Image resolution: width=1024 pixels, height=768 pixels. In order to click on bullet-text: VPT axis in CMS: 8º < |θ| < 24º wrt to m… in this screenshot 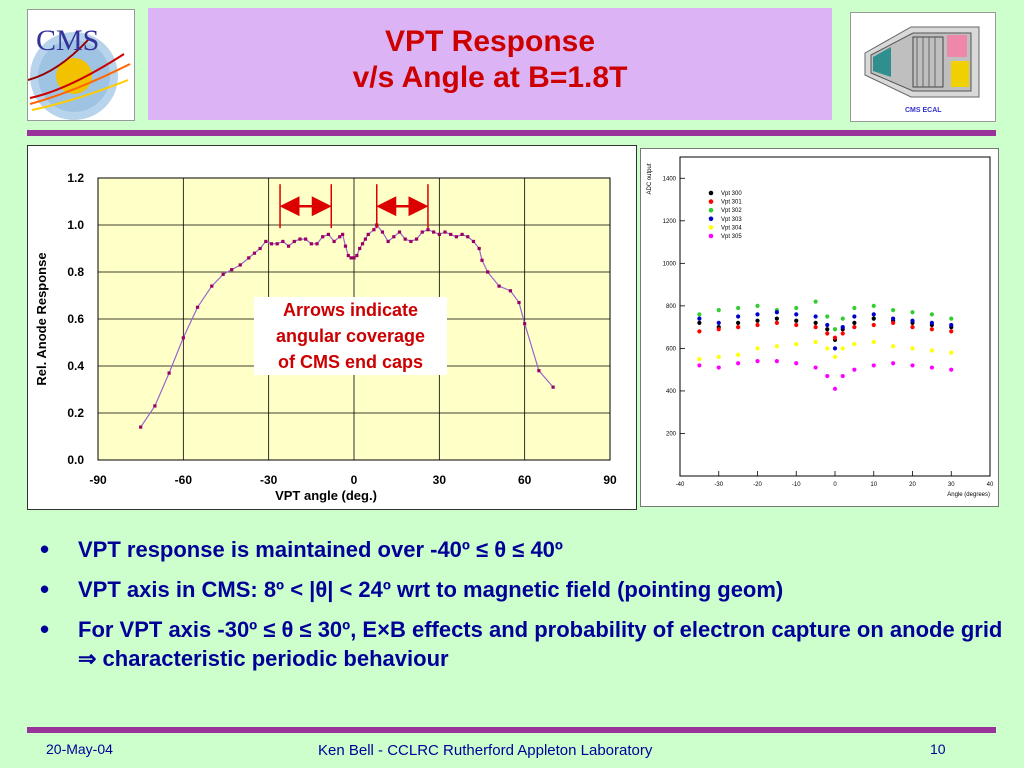, I will do `click(431, 589)`.